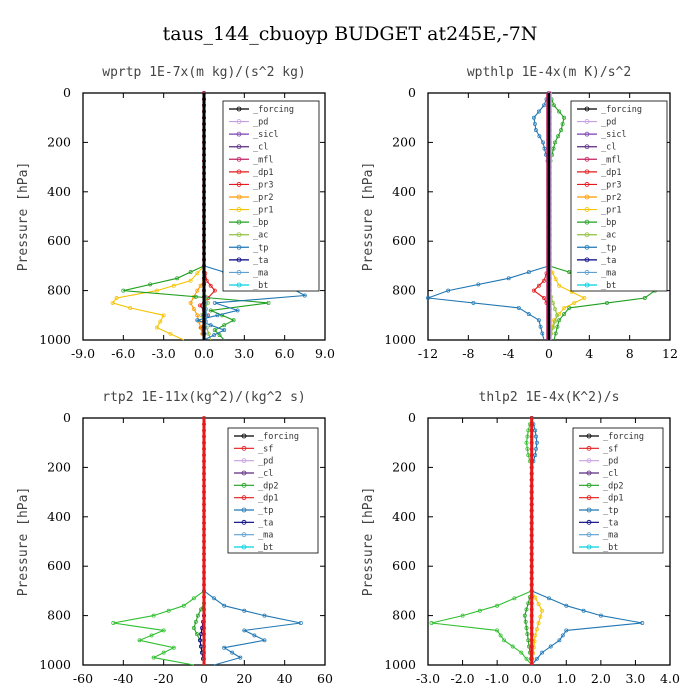  What do you see at coordinates (263, 211) in the screenshot?
I see `legend-entry: _pr1` at bounding box center [263, 211].